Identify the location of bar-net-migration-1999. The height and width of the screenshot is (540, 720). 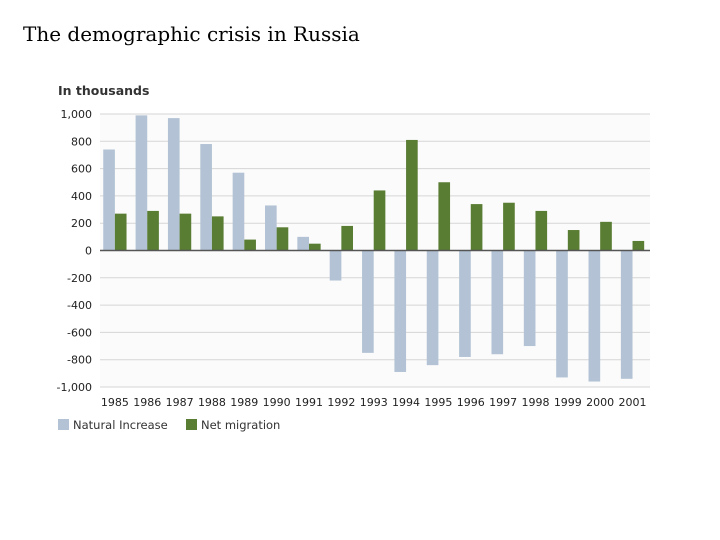
(573, 240).